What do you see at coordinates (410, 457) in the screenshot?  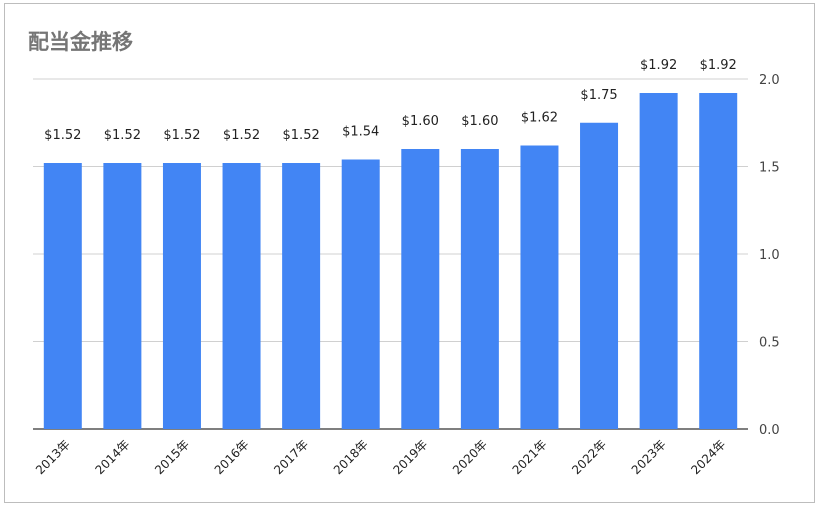 I see `x-tick-label: 2019年` at bounding box center [410, 457].